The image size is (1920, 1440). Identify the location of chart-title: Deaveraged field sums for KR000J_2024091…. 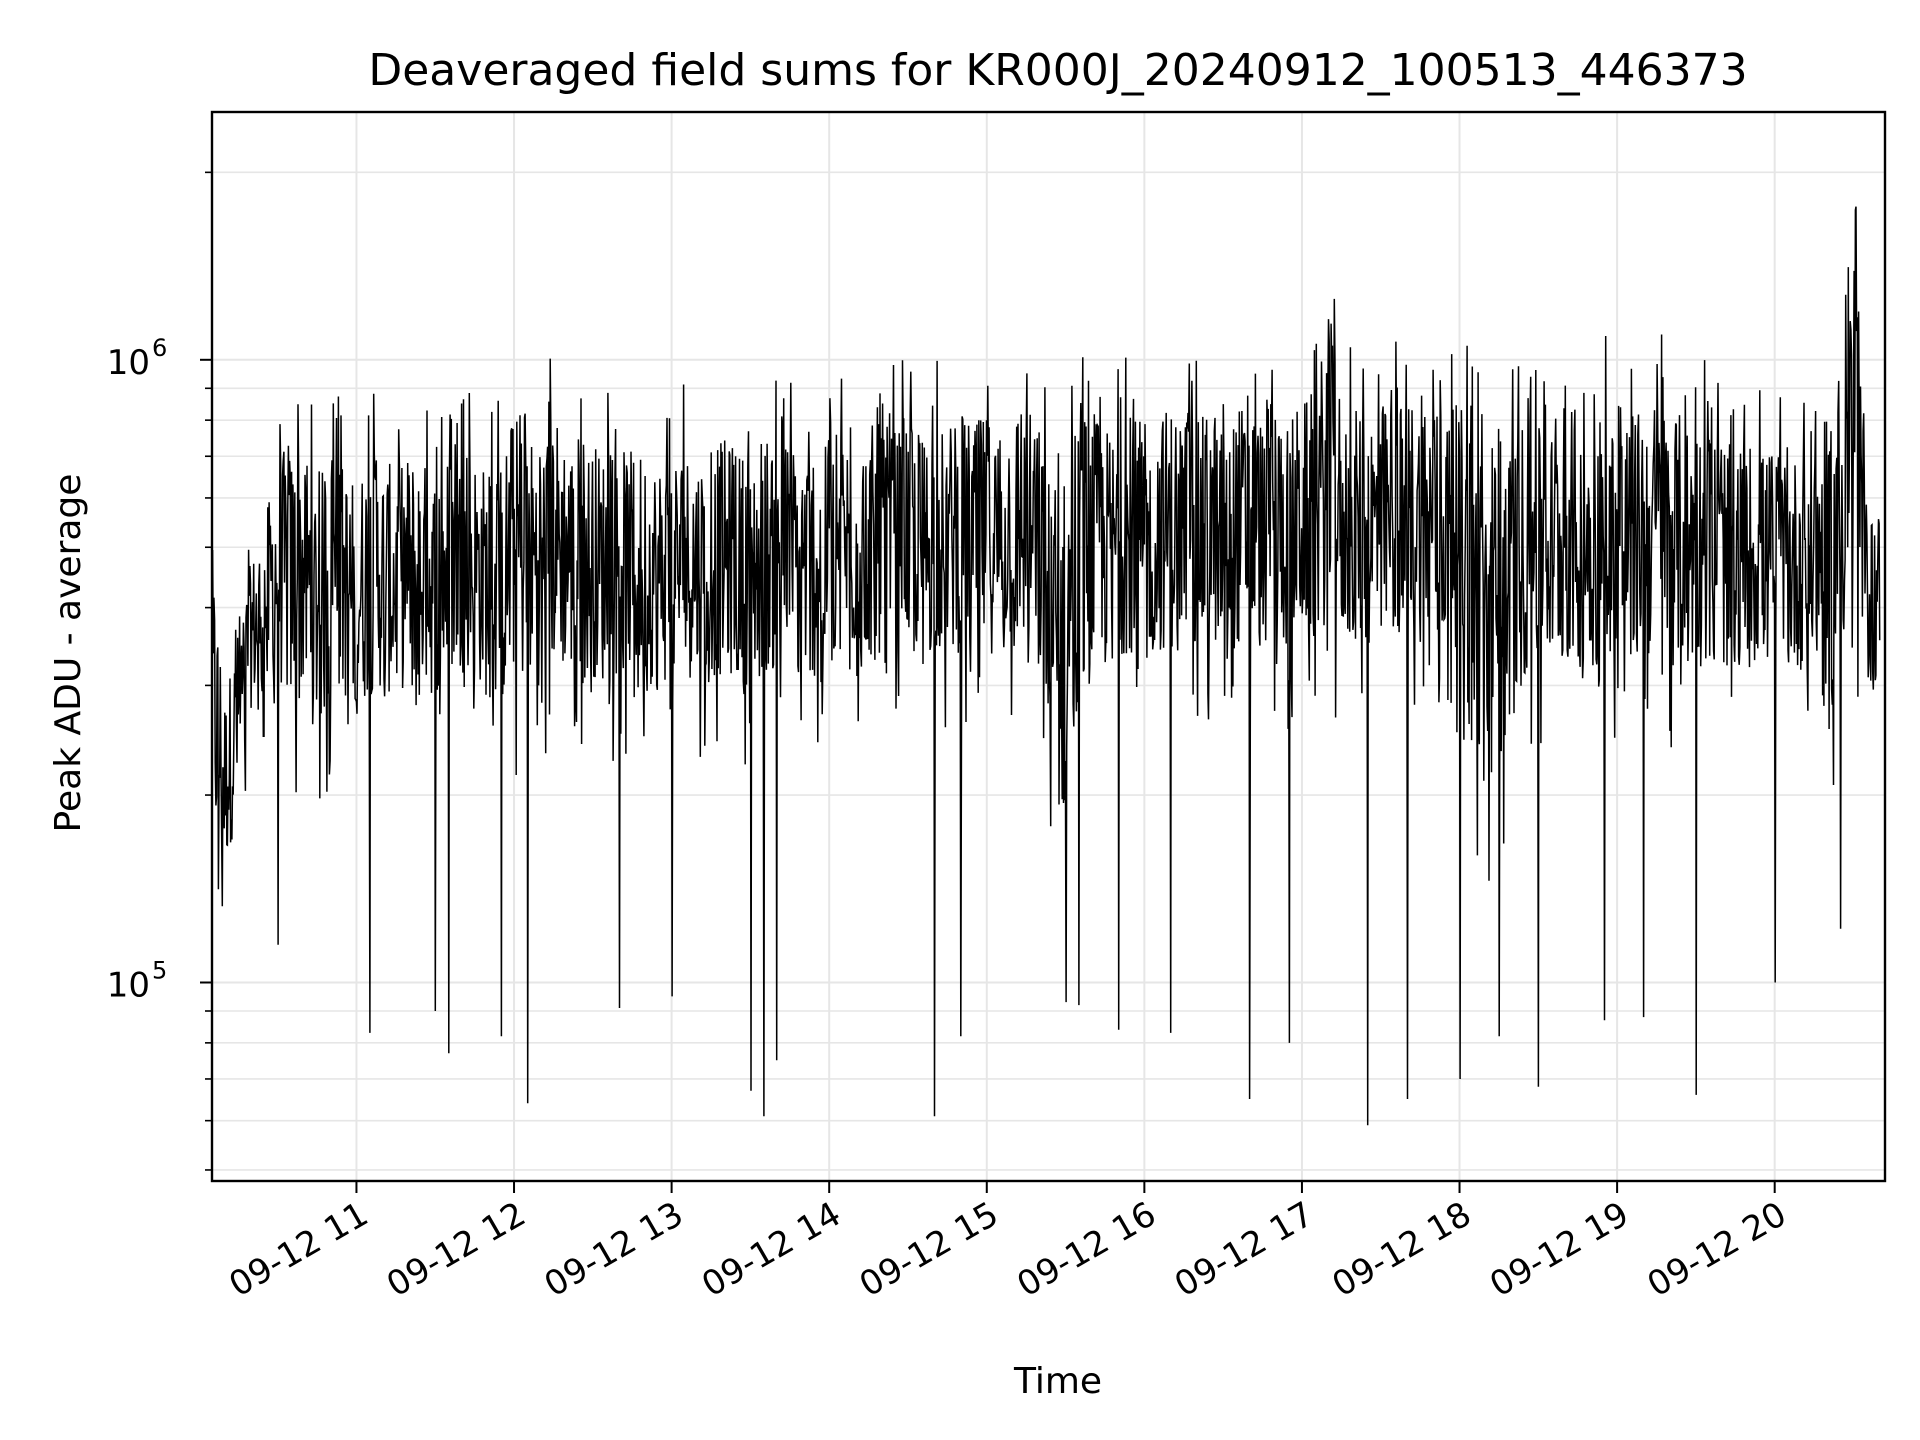
(1057, 70).